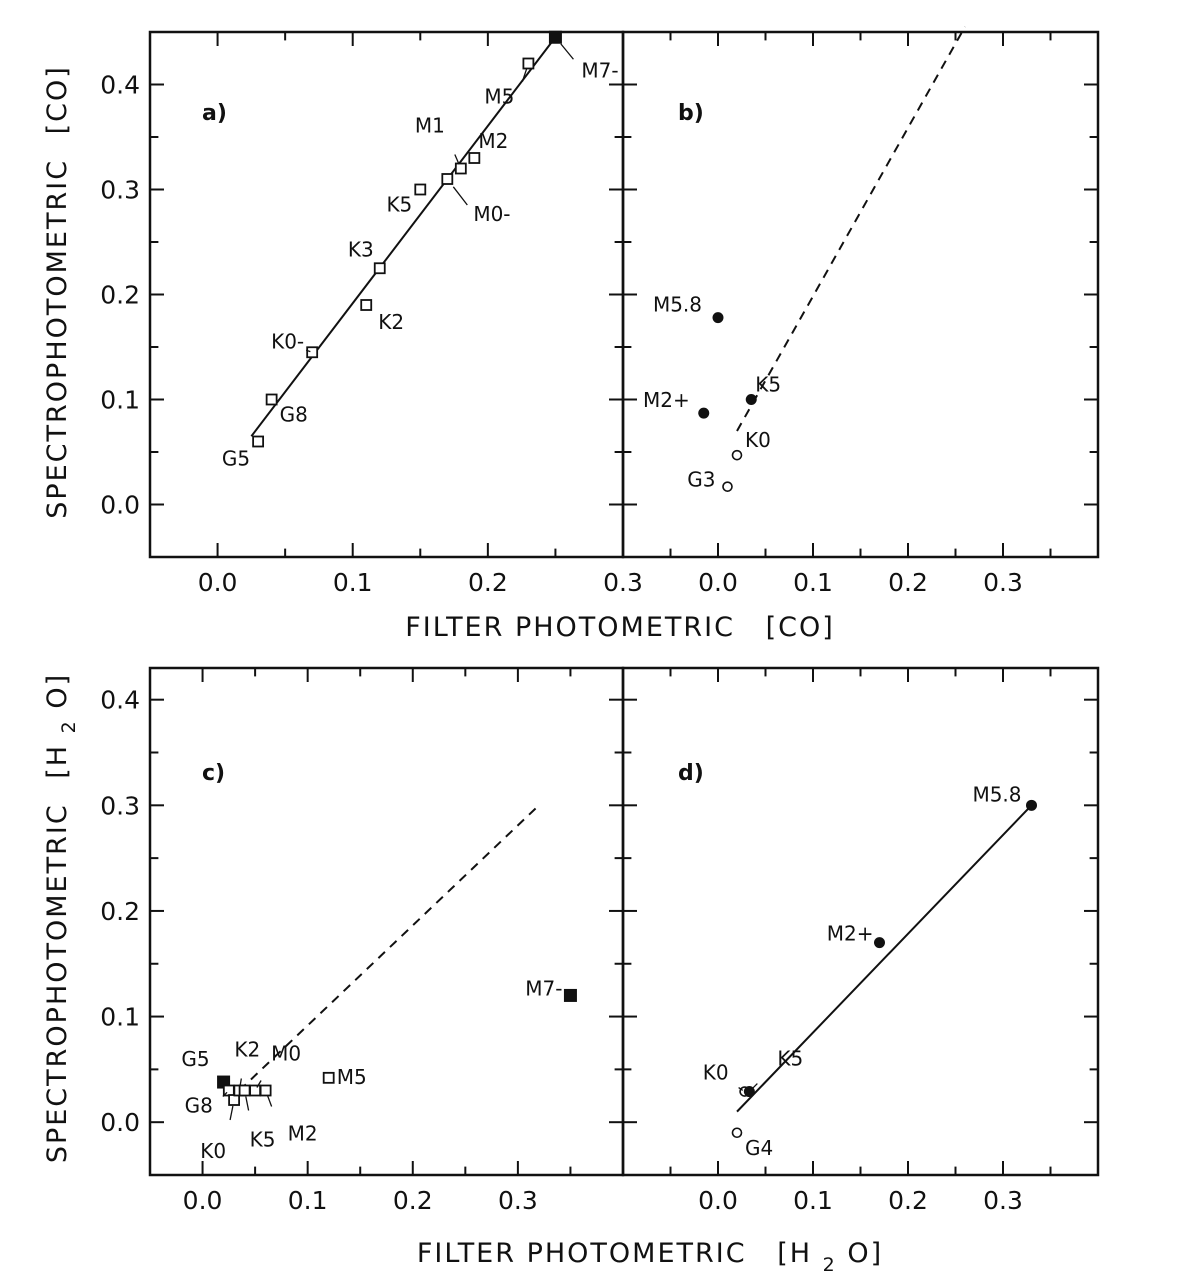  I want to click on dashed-fit-line, so click(389, 948).